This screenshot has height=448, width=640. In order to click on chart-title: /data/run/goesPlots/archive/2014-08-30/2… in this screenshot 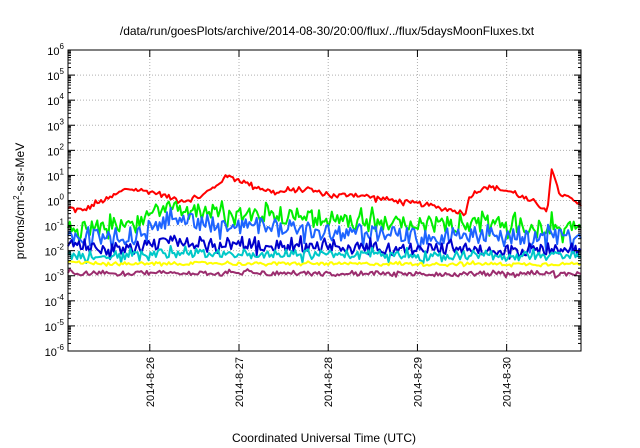, I will do `click(327, 31)`.